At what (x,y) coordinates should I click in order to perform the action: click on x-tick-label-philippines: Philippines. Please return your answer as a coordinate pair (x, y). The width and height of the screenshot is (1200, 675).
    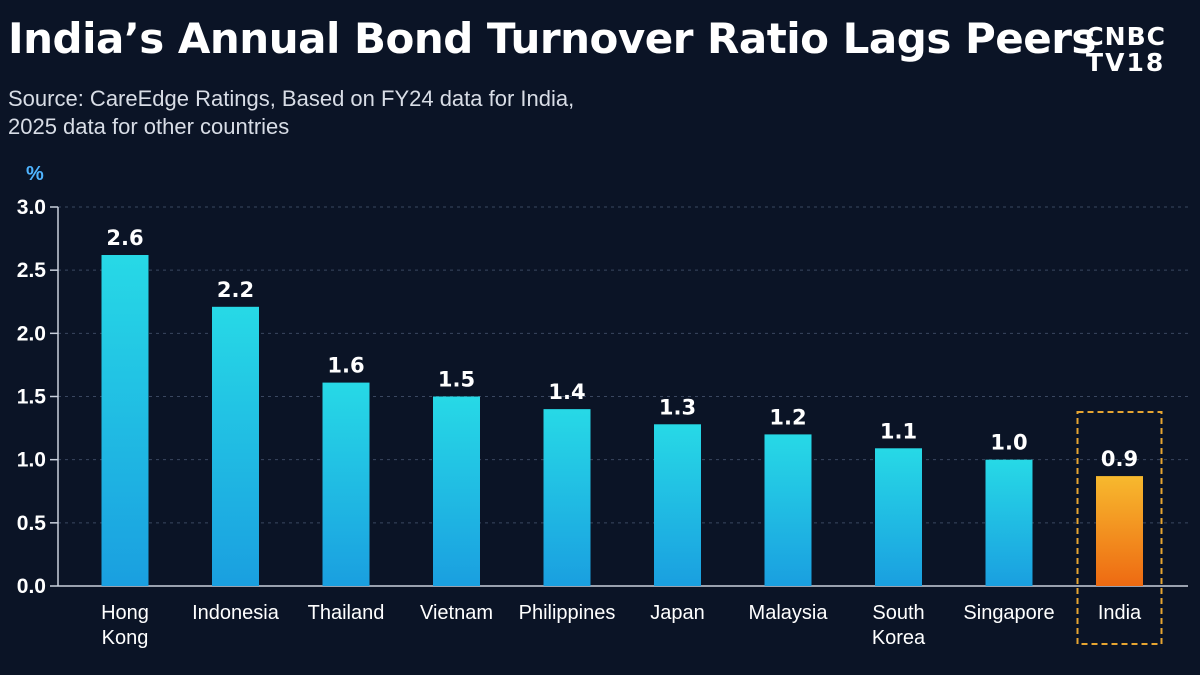
    Looking at the image, I should click on (567, 613).